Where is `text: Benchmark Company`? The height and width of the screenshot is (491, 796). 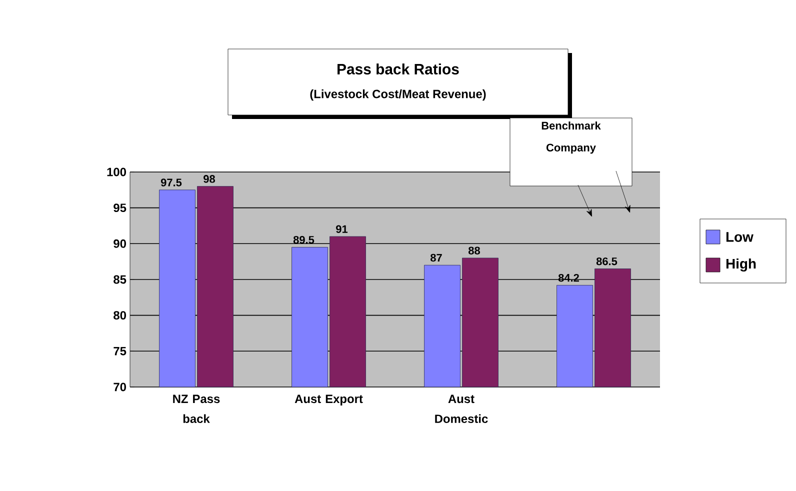 text: Benchmark Company is located at coordinates (571, 138).